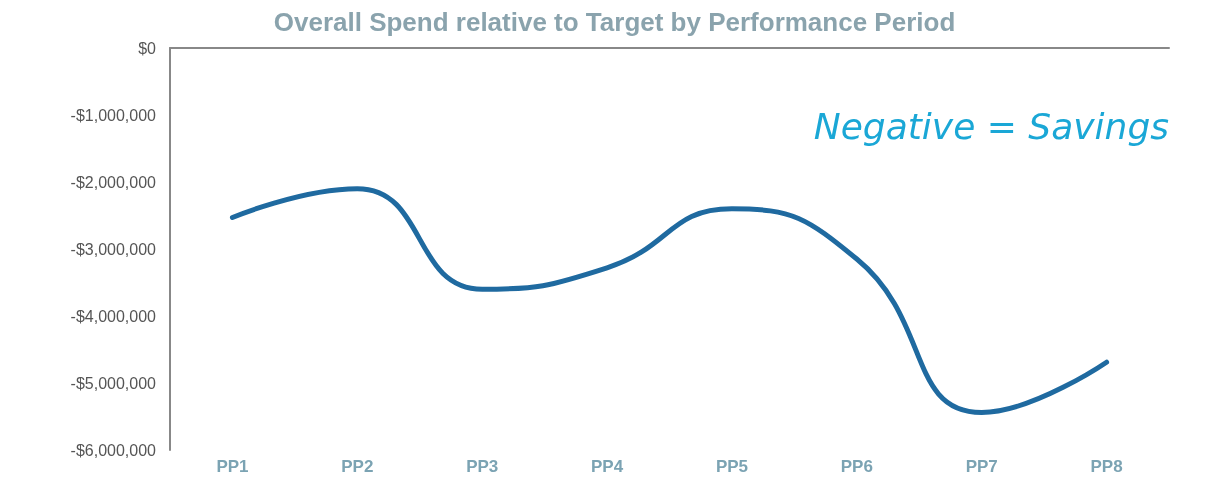 The width and height of the screenshot is (1229, 490). I want to click on y-tick-label: -$6,000,000, so click(113, 450).